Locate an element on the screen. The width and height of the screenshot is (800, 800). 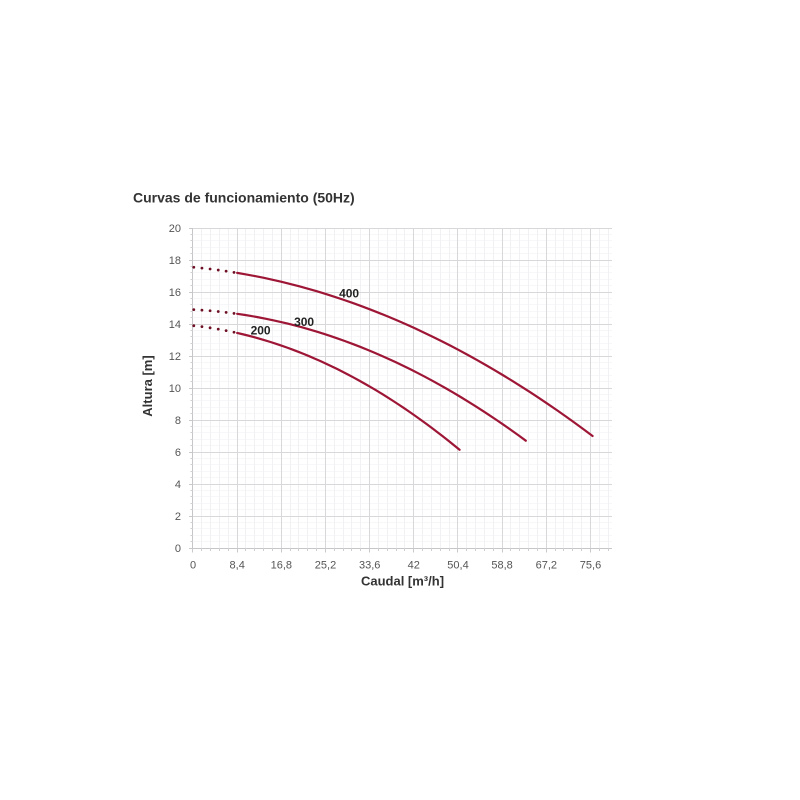
svg-text: Caudal [m³/h] is located at coordinates (402, 581).